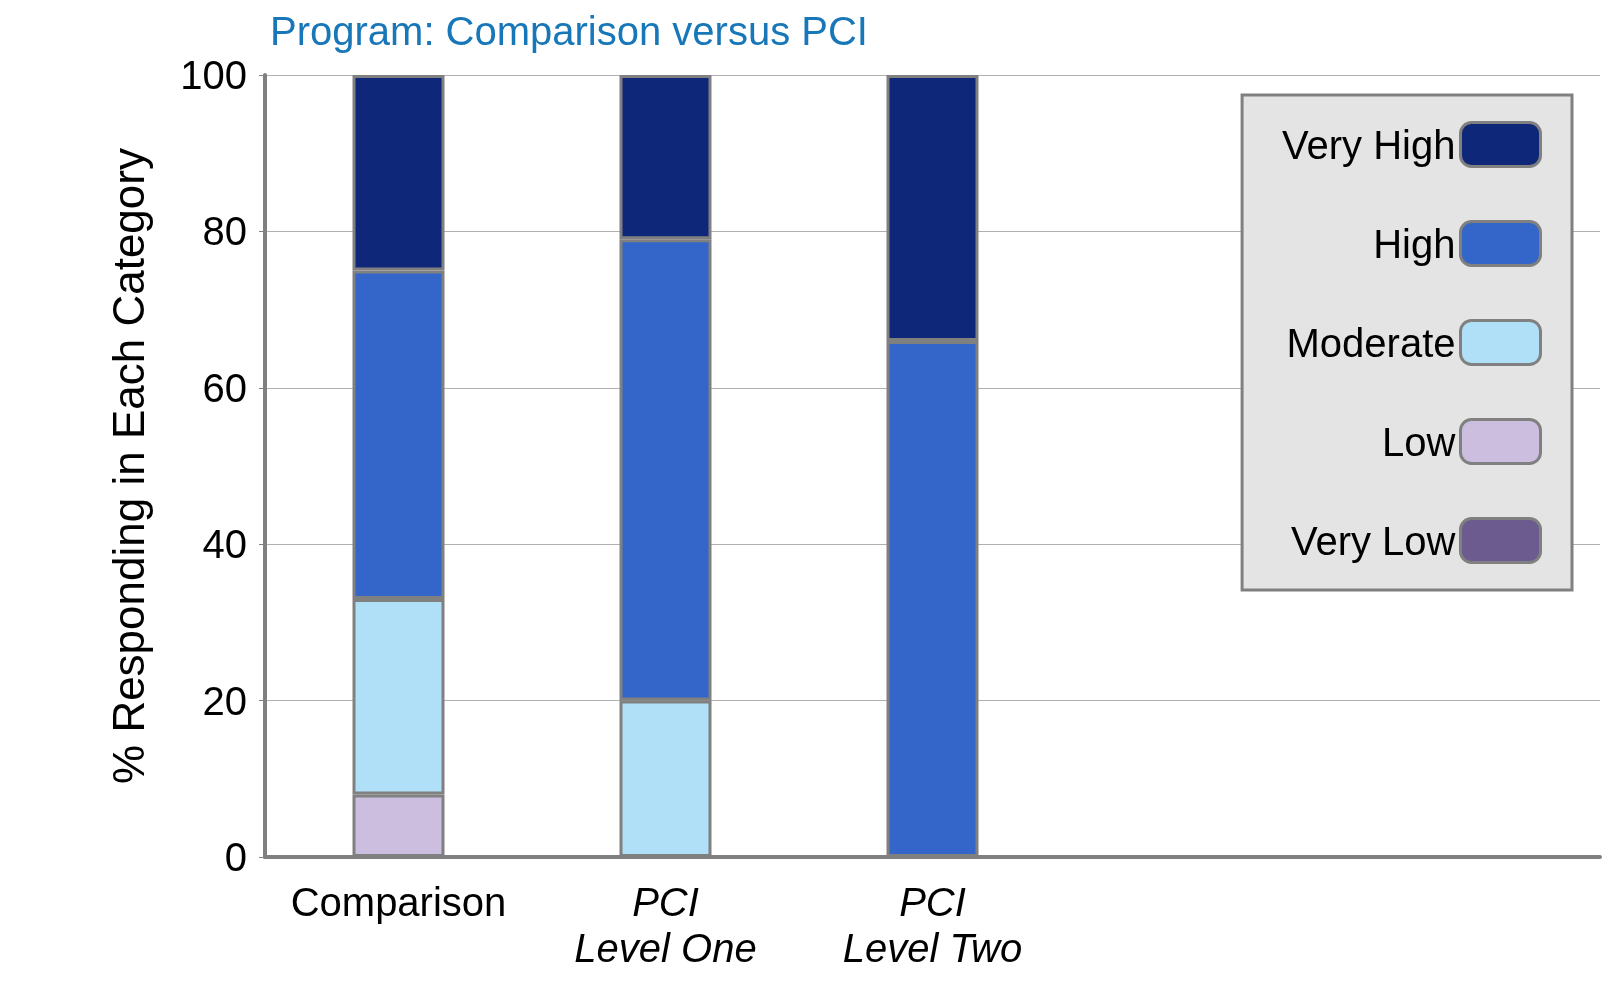  Describe the element at coordinates (1419, 441) in the screenshot. I see `legend-label: Low` at that location.